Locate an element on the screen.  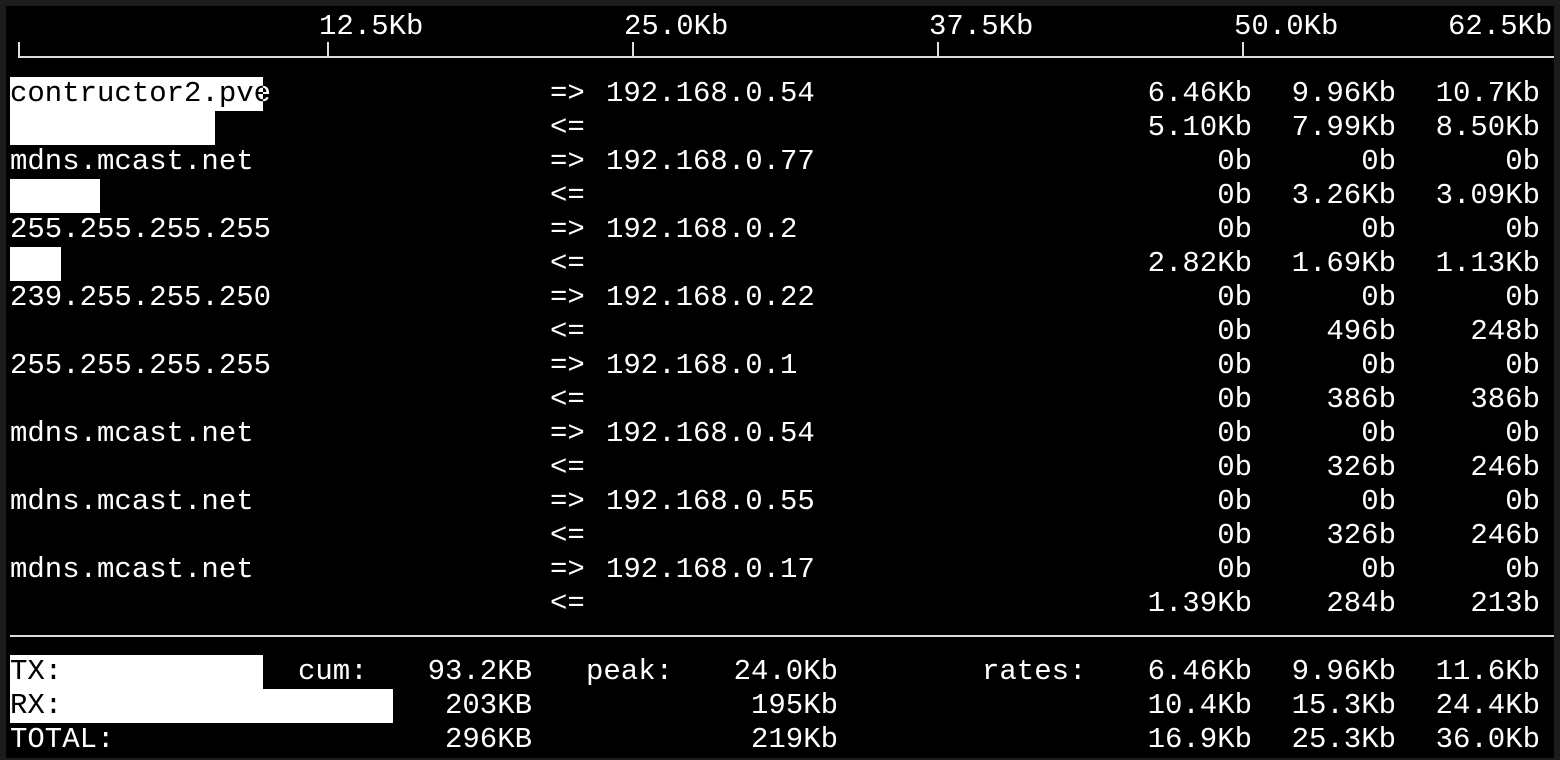
rx-rate-40s: 1.13Kb is located at coordinates (1487, 263).